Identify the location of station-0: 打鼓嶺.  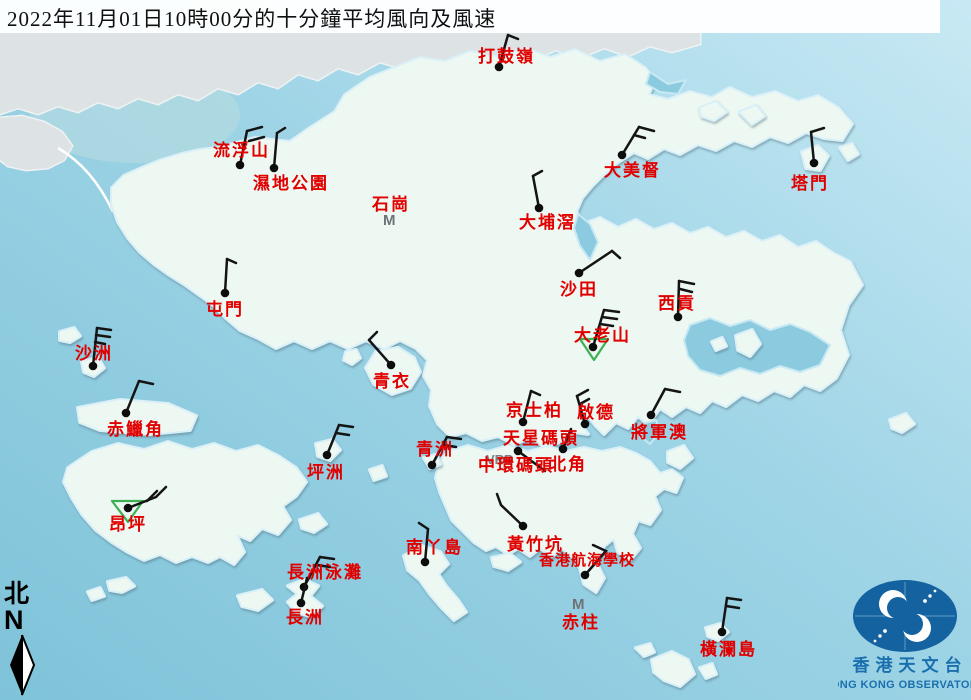
(505, 52).